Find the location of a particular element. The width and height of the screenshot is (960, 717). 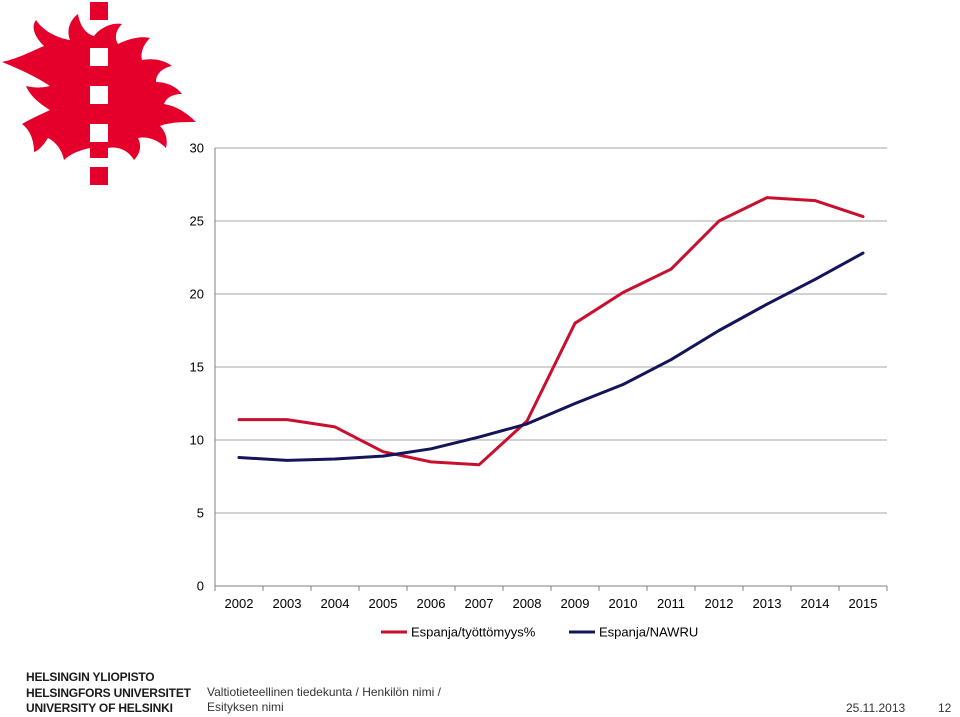

y-tick-label: 0 is located at coordinates (200, 586).